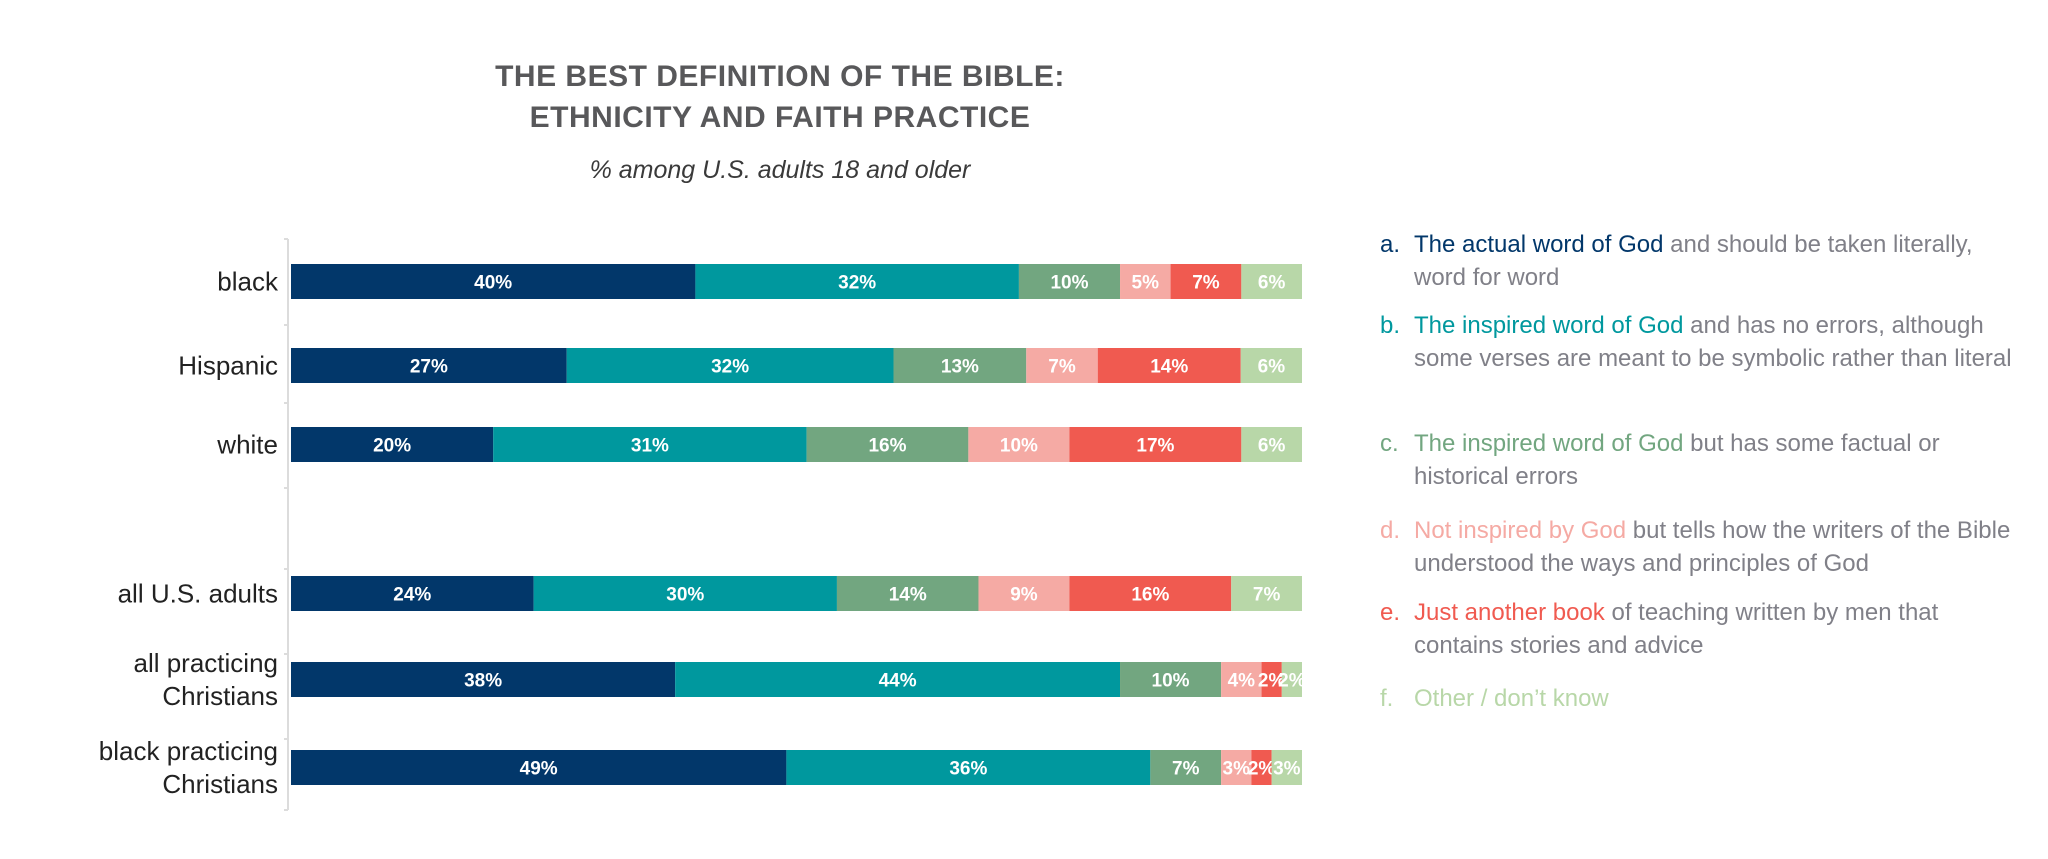 The image size is (2048, 859). What do you see at coordinates (1390, 325) in the screenshot?
I see `legend-letter: b.` at bounding box center [1390, 325].